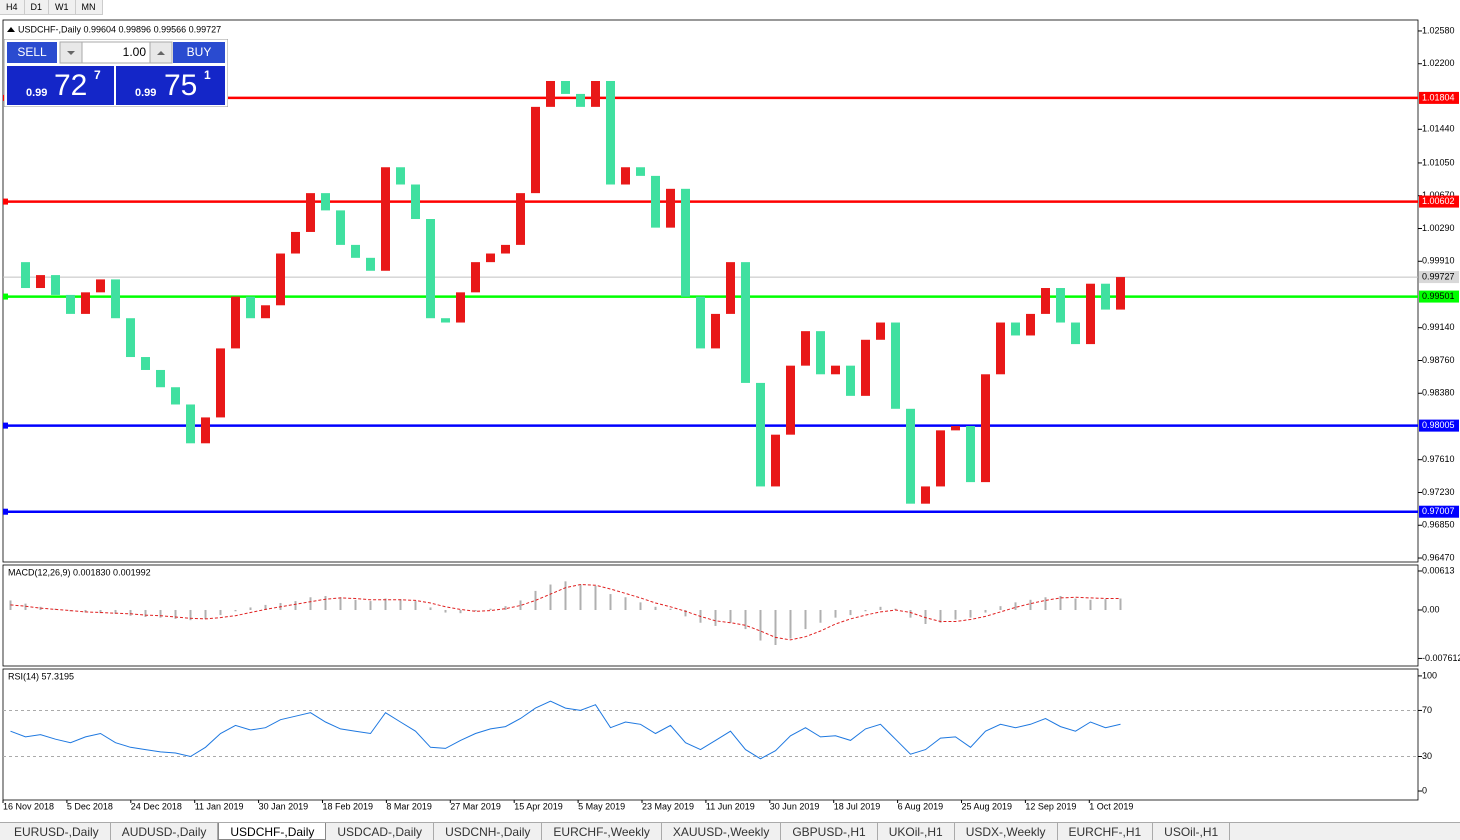 The height and width of the screenshot is (840, 1460). What do you see at coordinates (37, 7) in the screenshot?
I see `timeframe-button: D1` at bounding box center [37, 7].